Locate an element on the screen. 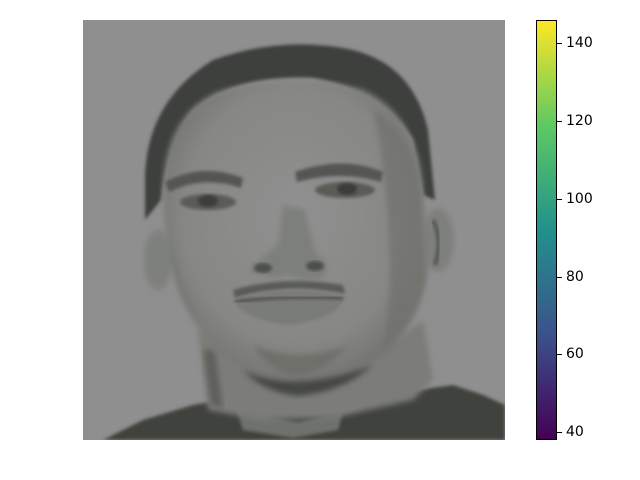  colorbar-tick-label: 80 is located at coordinates (575, 276).